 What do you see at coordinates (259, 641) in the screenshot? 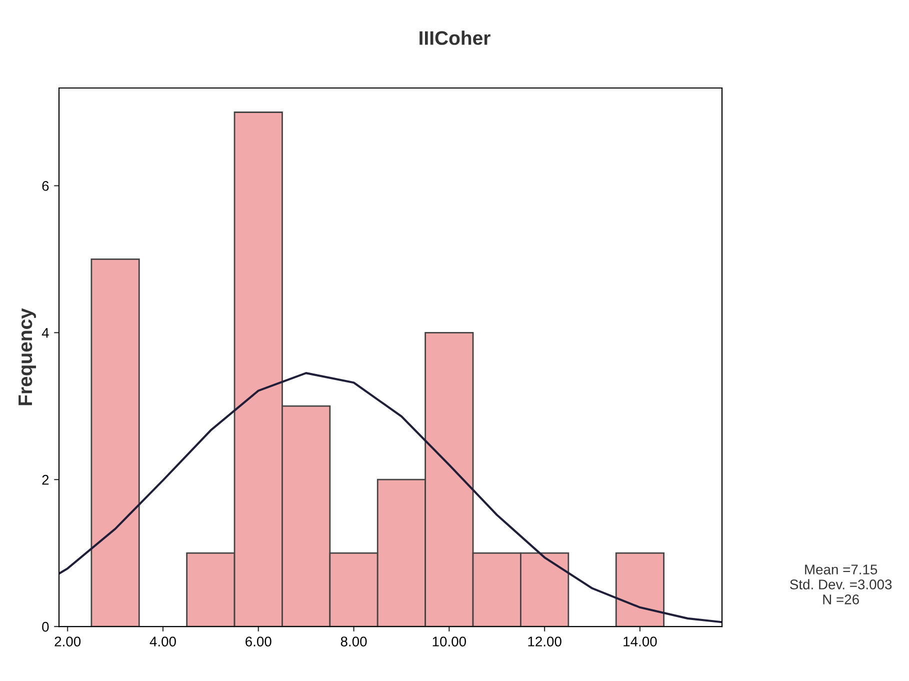
I see `x-tick-label: 6.00` at bounding box center [259, 641].